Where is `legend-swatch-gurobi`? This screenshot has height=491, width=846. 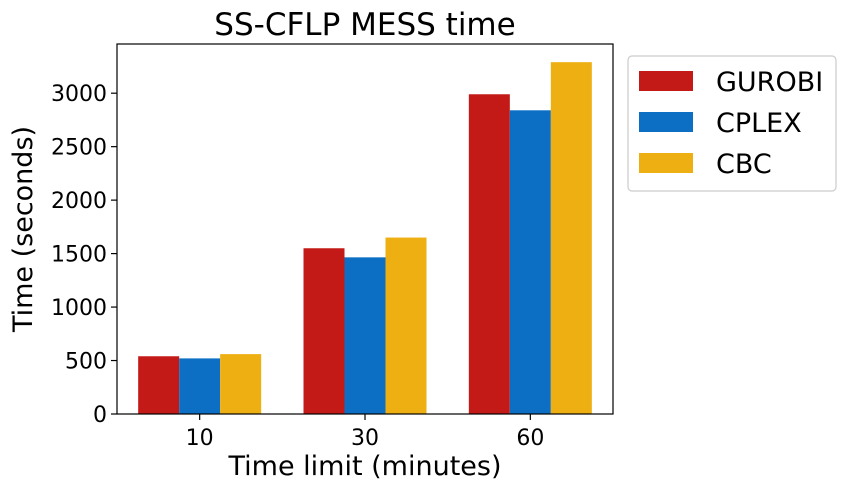 legend-swatch-gurobi is located at coordinates (666, 81).